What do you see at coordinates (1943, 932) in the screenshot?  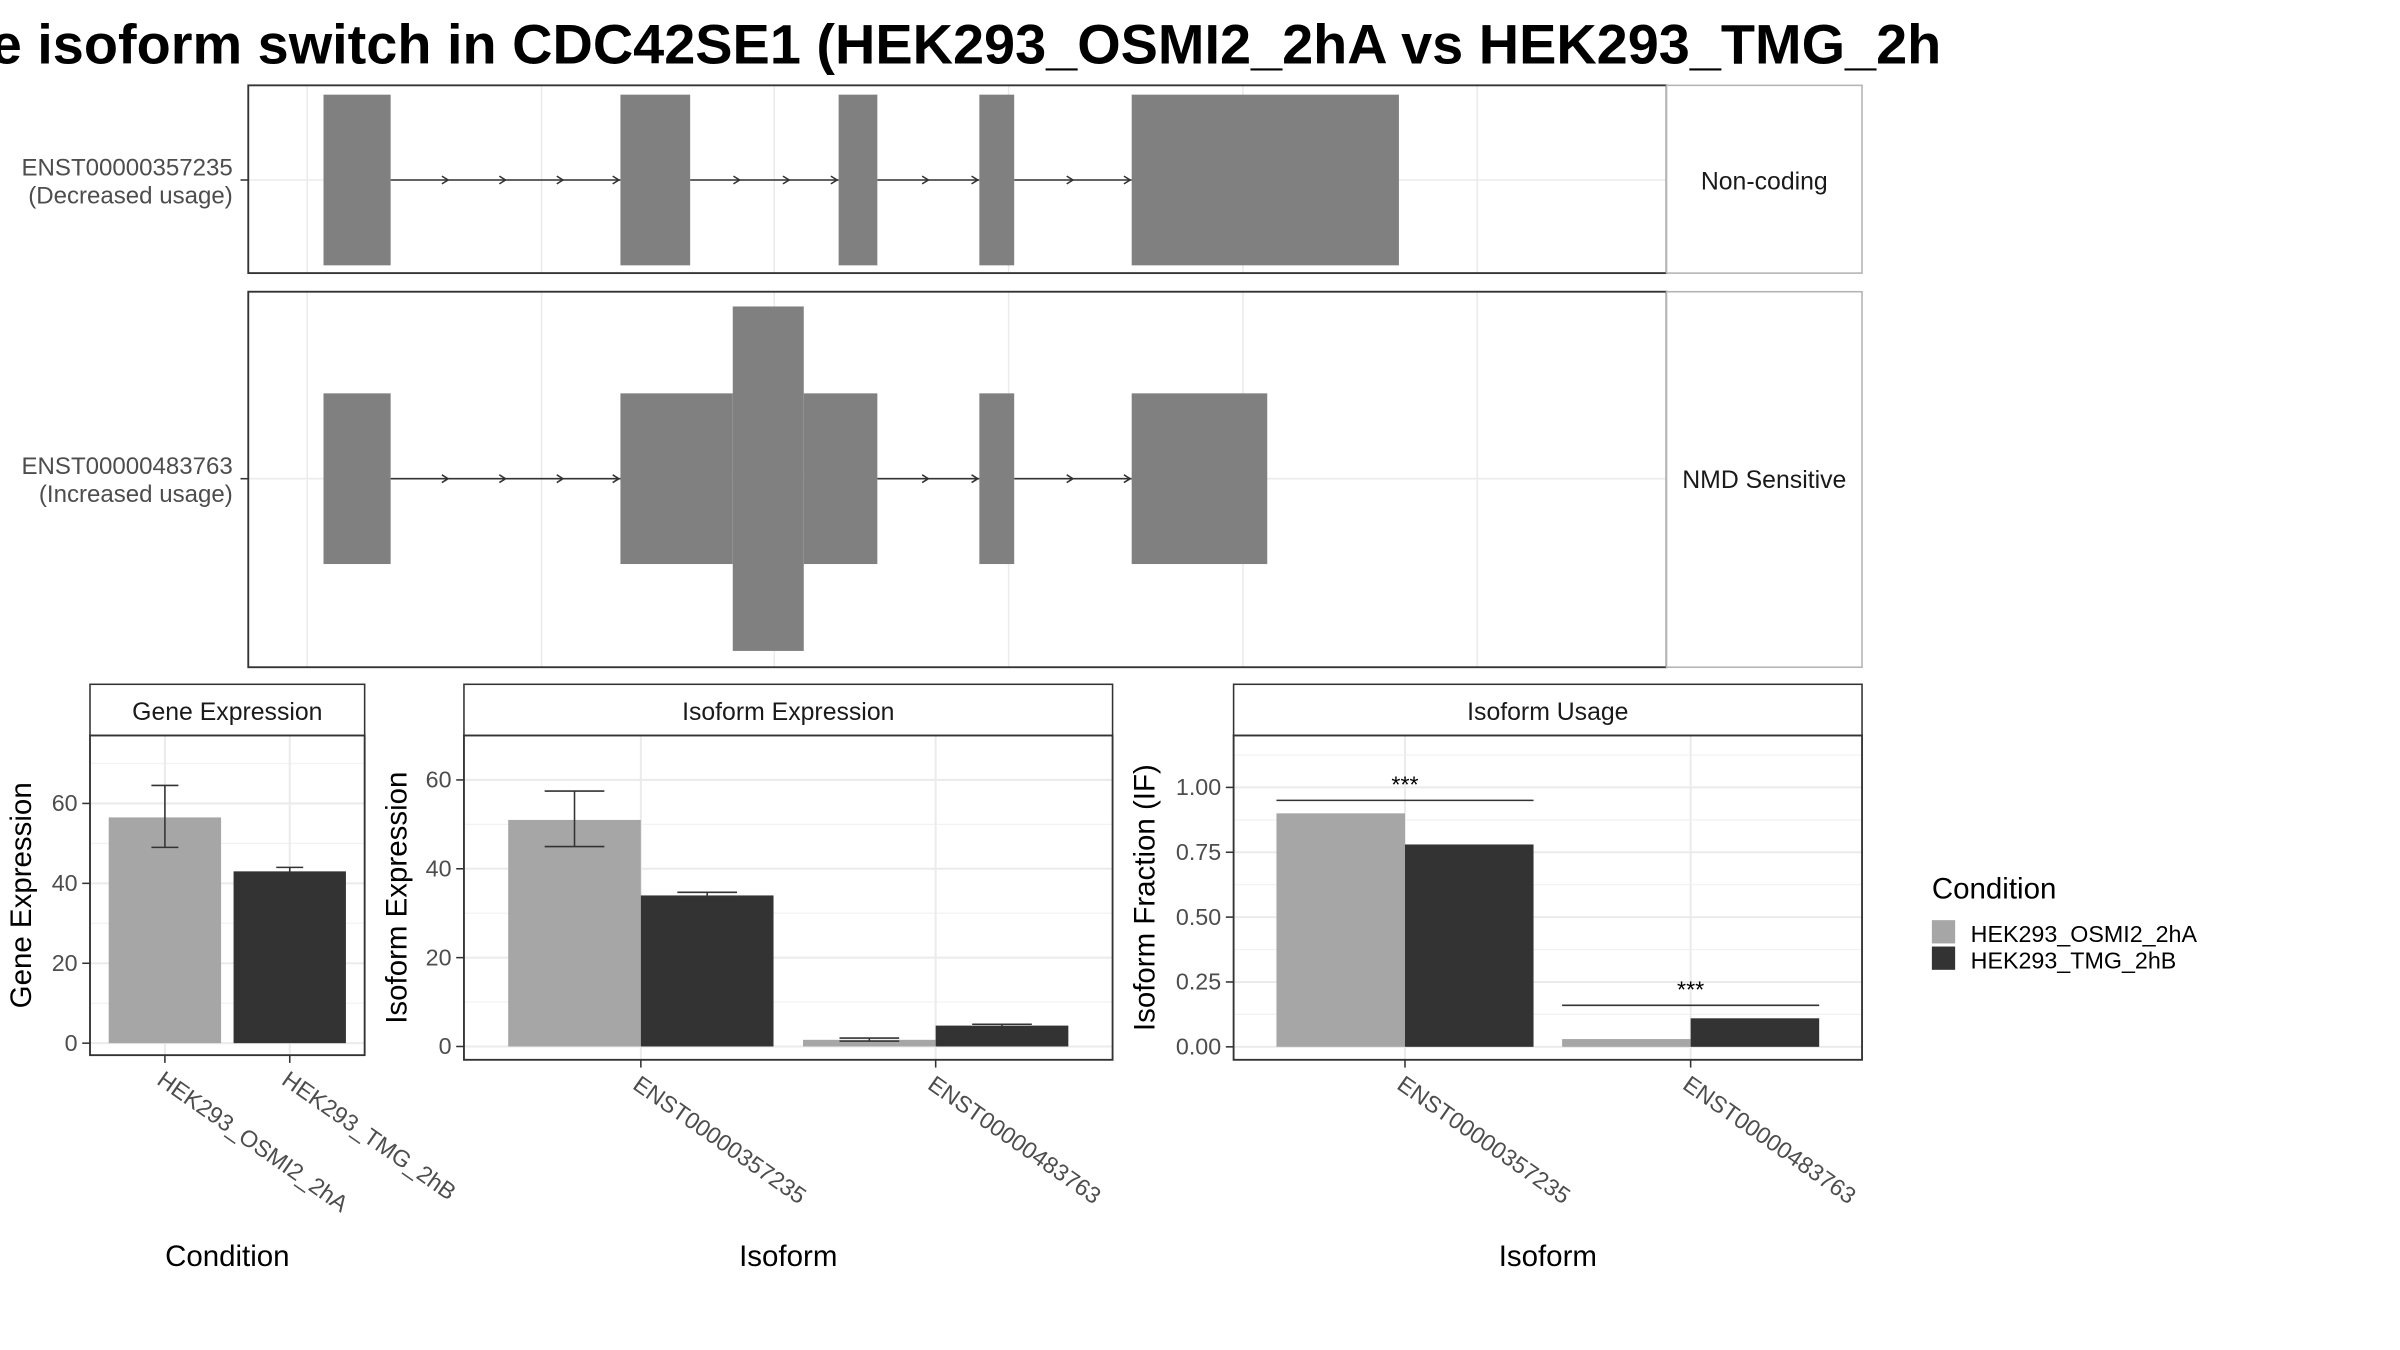 I see `legend-swatch-a` at bounding box center [1943, 932].